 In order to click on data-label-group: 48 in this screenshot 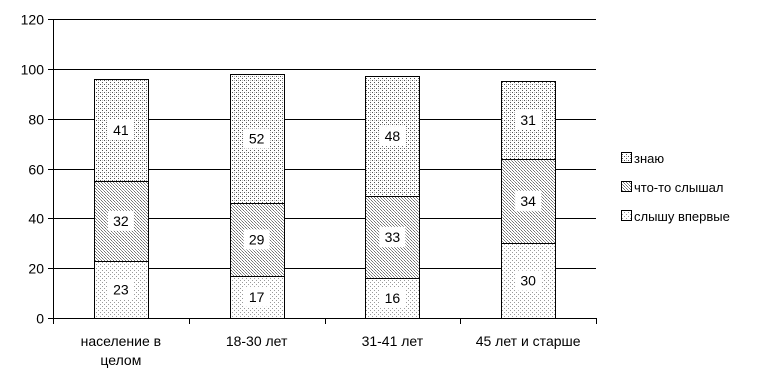, I will do `click(392, 136)`.